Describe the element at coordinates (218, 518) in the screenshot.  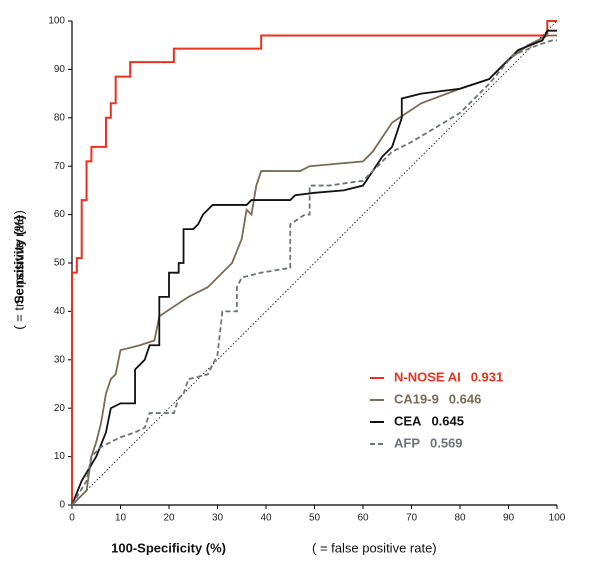
I see `x-tick-label: 30` at that location.